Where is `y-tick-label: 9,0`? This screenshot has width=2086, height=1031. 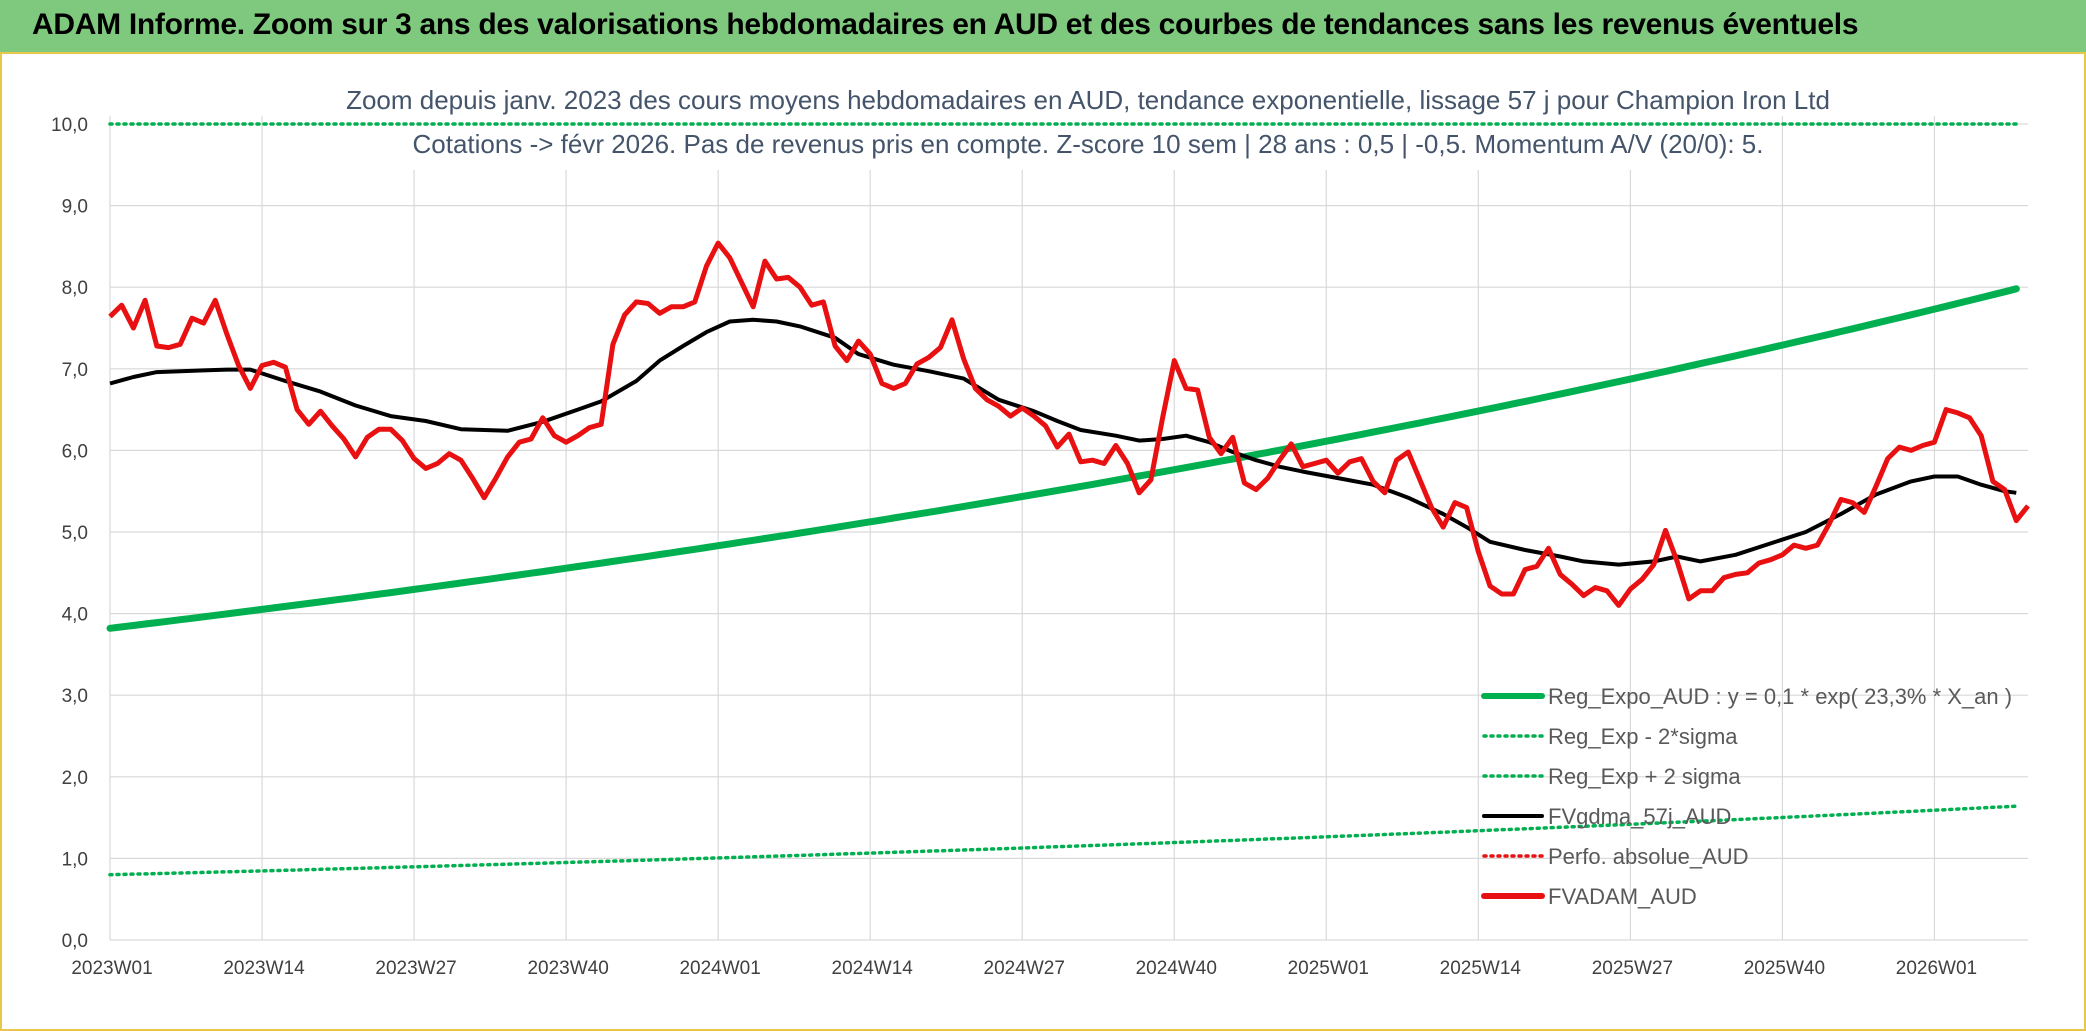
y-tick-label: 9,0 is located at coordinates (75, 207).